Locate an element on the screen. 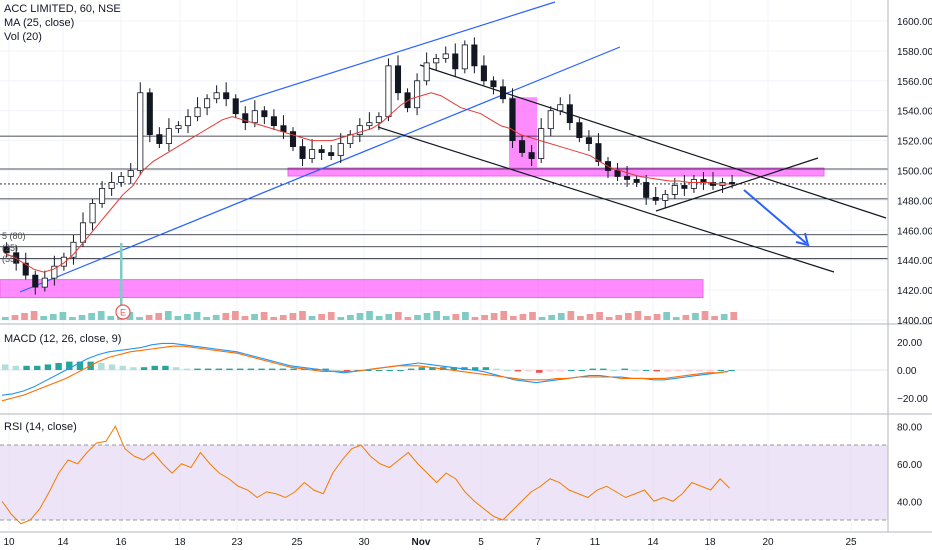  blue-channel-upper is located at coordinates (397, 52).